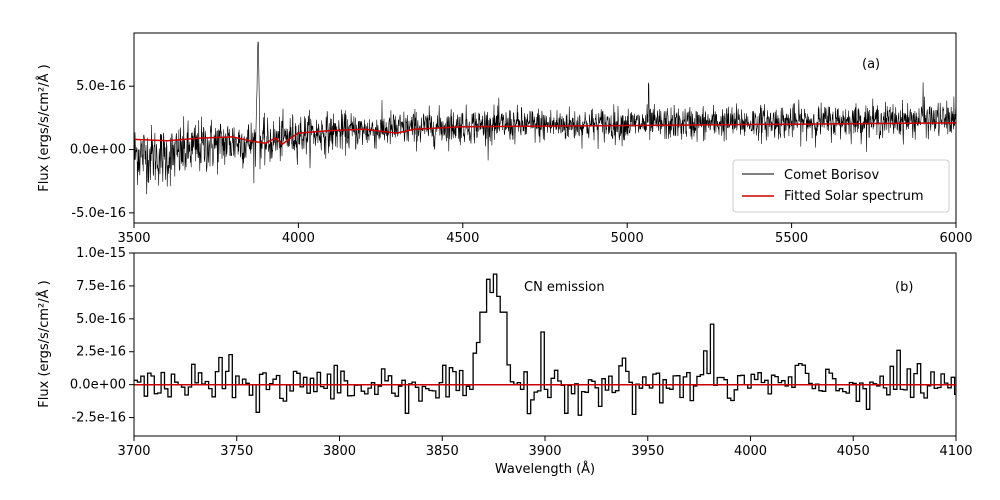 Image resolution: width=1000 pixels, height=500 pixels. What do you see at coordinates (101, 253) in the screenshot?
I see `panel-b-ytick-label: 1.0e-15` at bounding box center [101, 253].